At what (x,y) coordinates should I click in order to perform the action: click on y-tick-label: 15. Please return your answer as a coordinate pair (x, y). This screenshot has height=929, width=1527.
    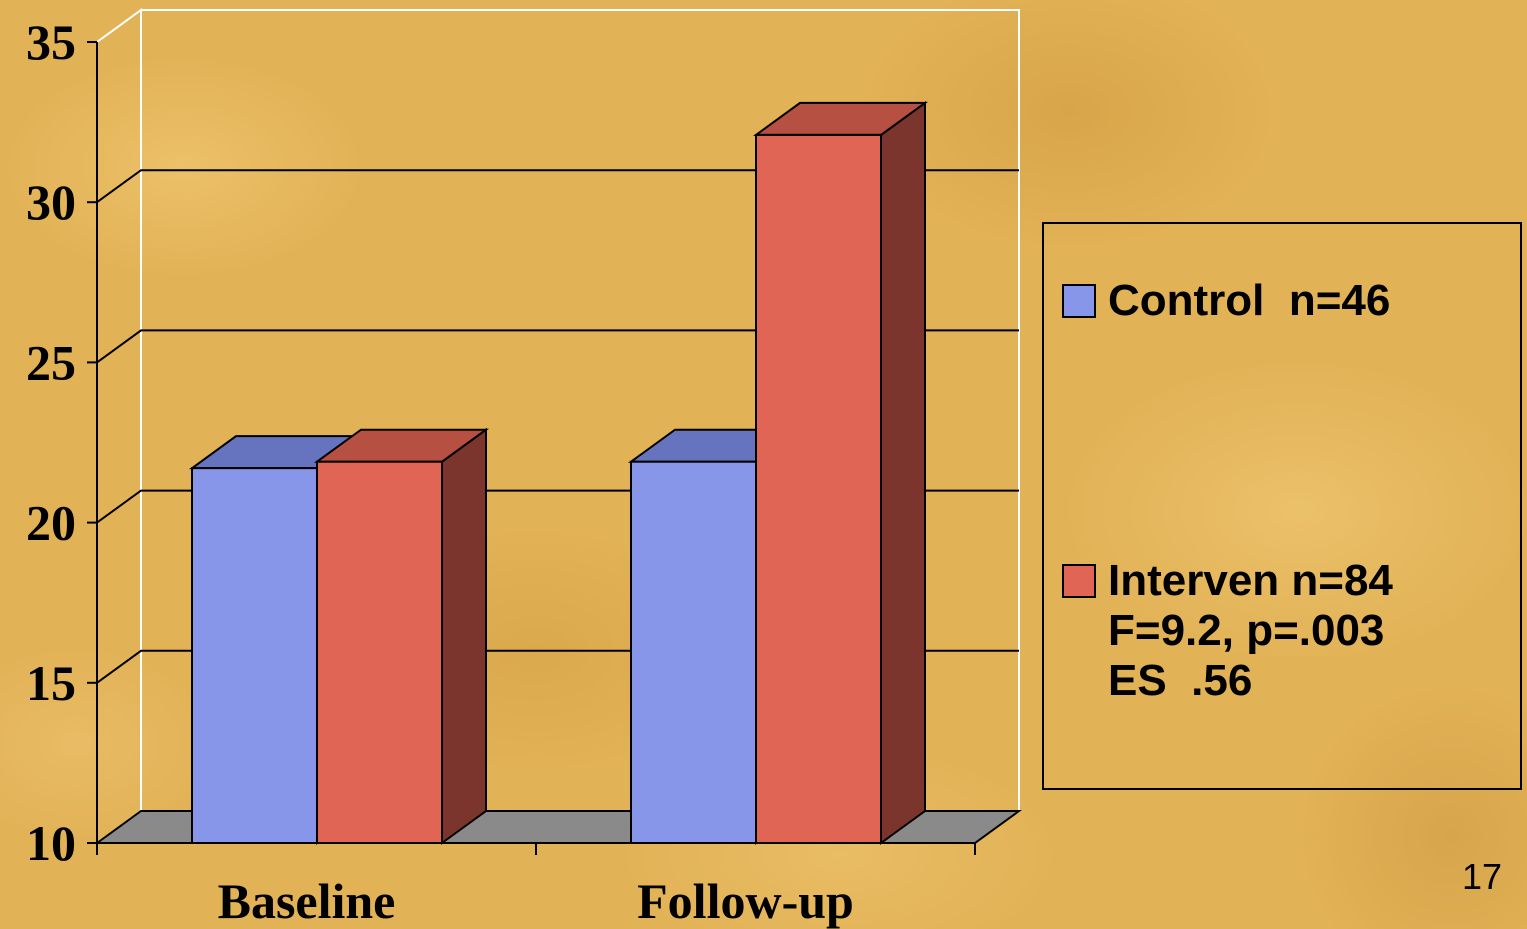
    Looking at the image, I should click on (51, 683).